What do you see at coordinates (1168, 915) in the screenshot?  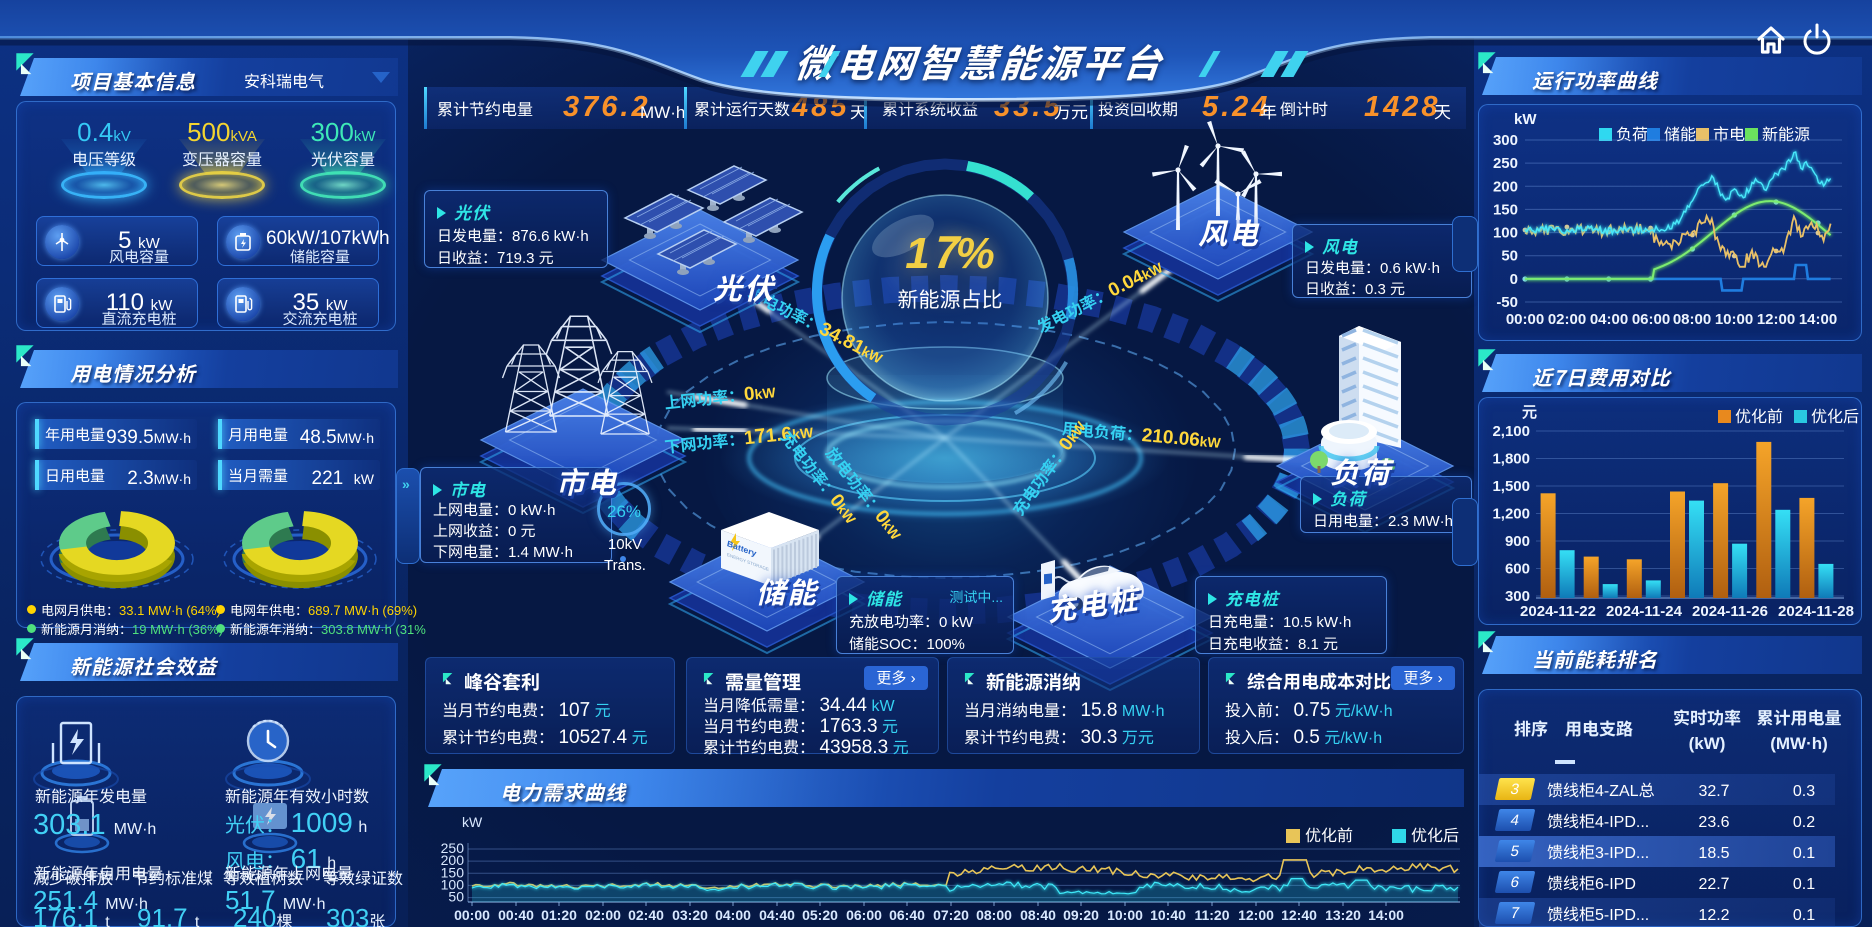 I see `svg-text: 10:40` at bounding box center [1168, 915].